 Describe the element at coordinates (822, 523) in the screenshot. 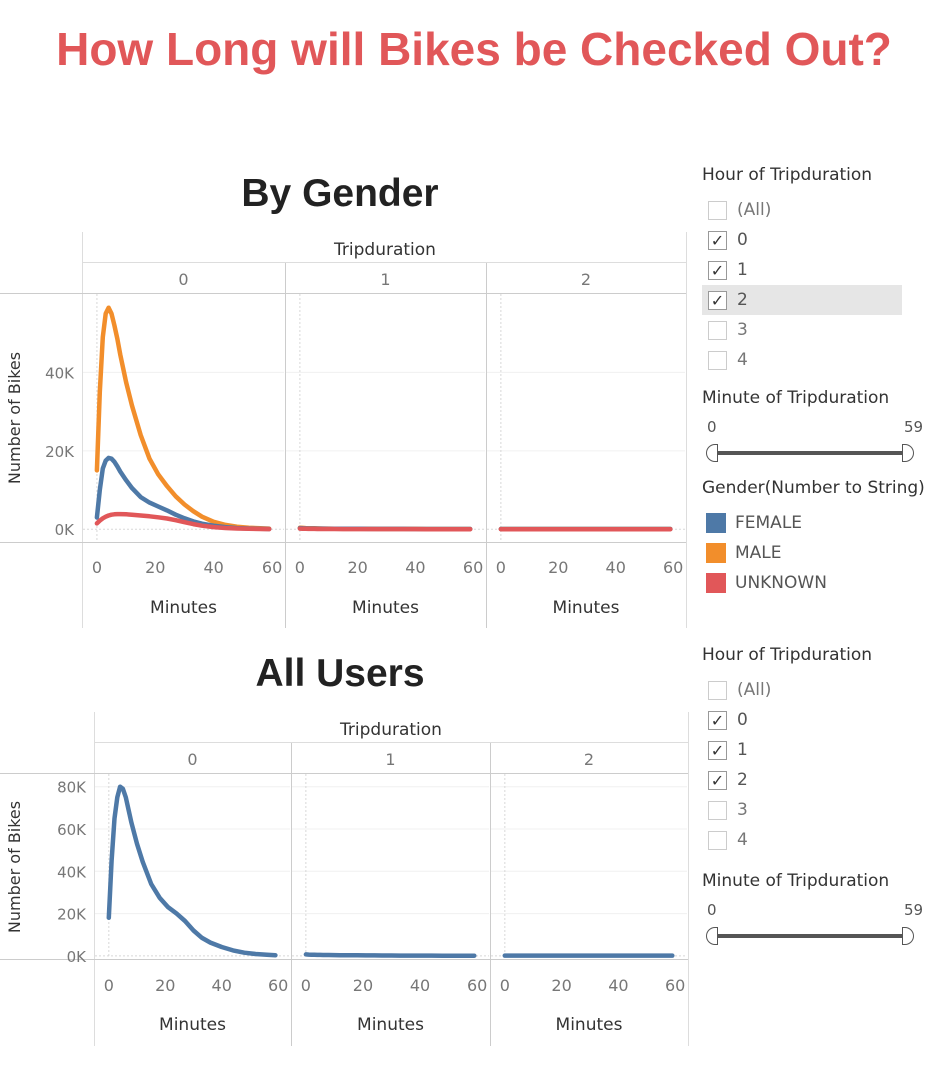

I see `legend-item-female: FEMALE` at that location.